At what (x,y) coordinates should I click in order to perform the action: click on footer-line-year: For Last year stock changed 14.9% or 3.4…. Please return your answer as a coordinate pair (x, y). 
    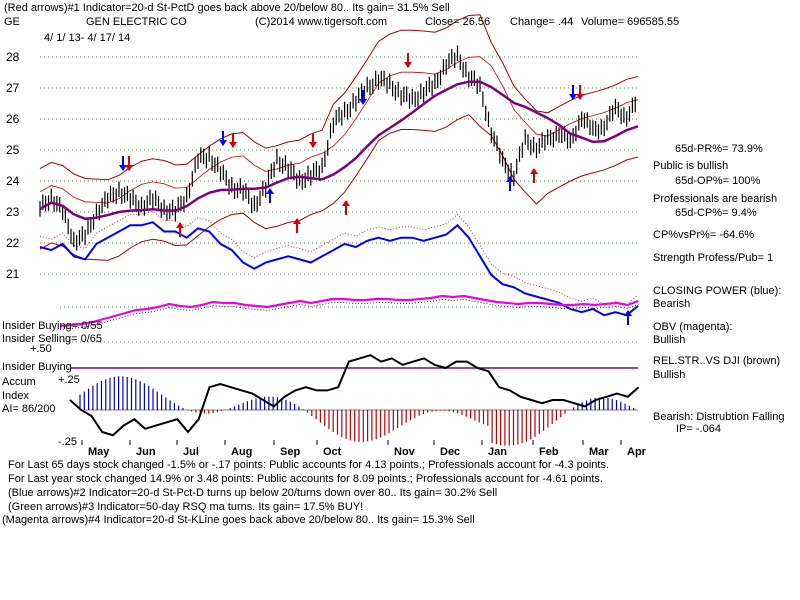
    Looking at the image, I should click on (305, 479).